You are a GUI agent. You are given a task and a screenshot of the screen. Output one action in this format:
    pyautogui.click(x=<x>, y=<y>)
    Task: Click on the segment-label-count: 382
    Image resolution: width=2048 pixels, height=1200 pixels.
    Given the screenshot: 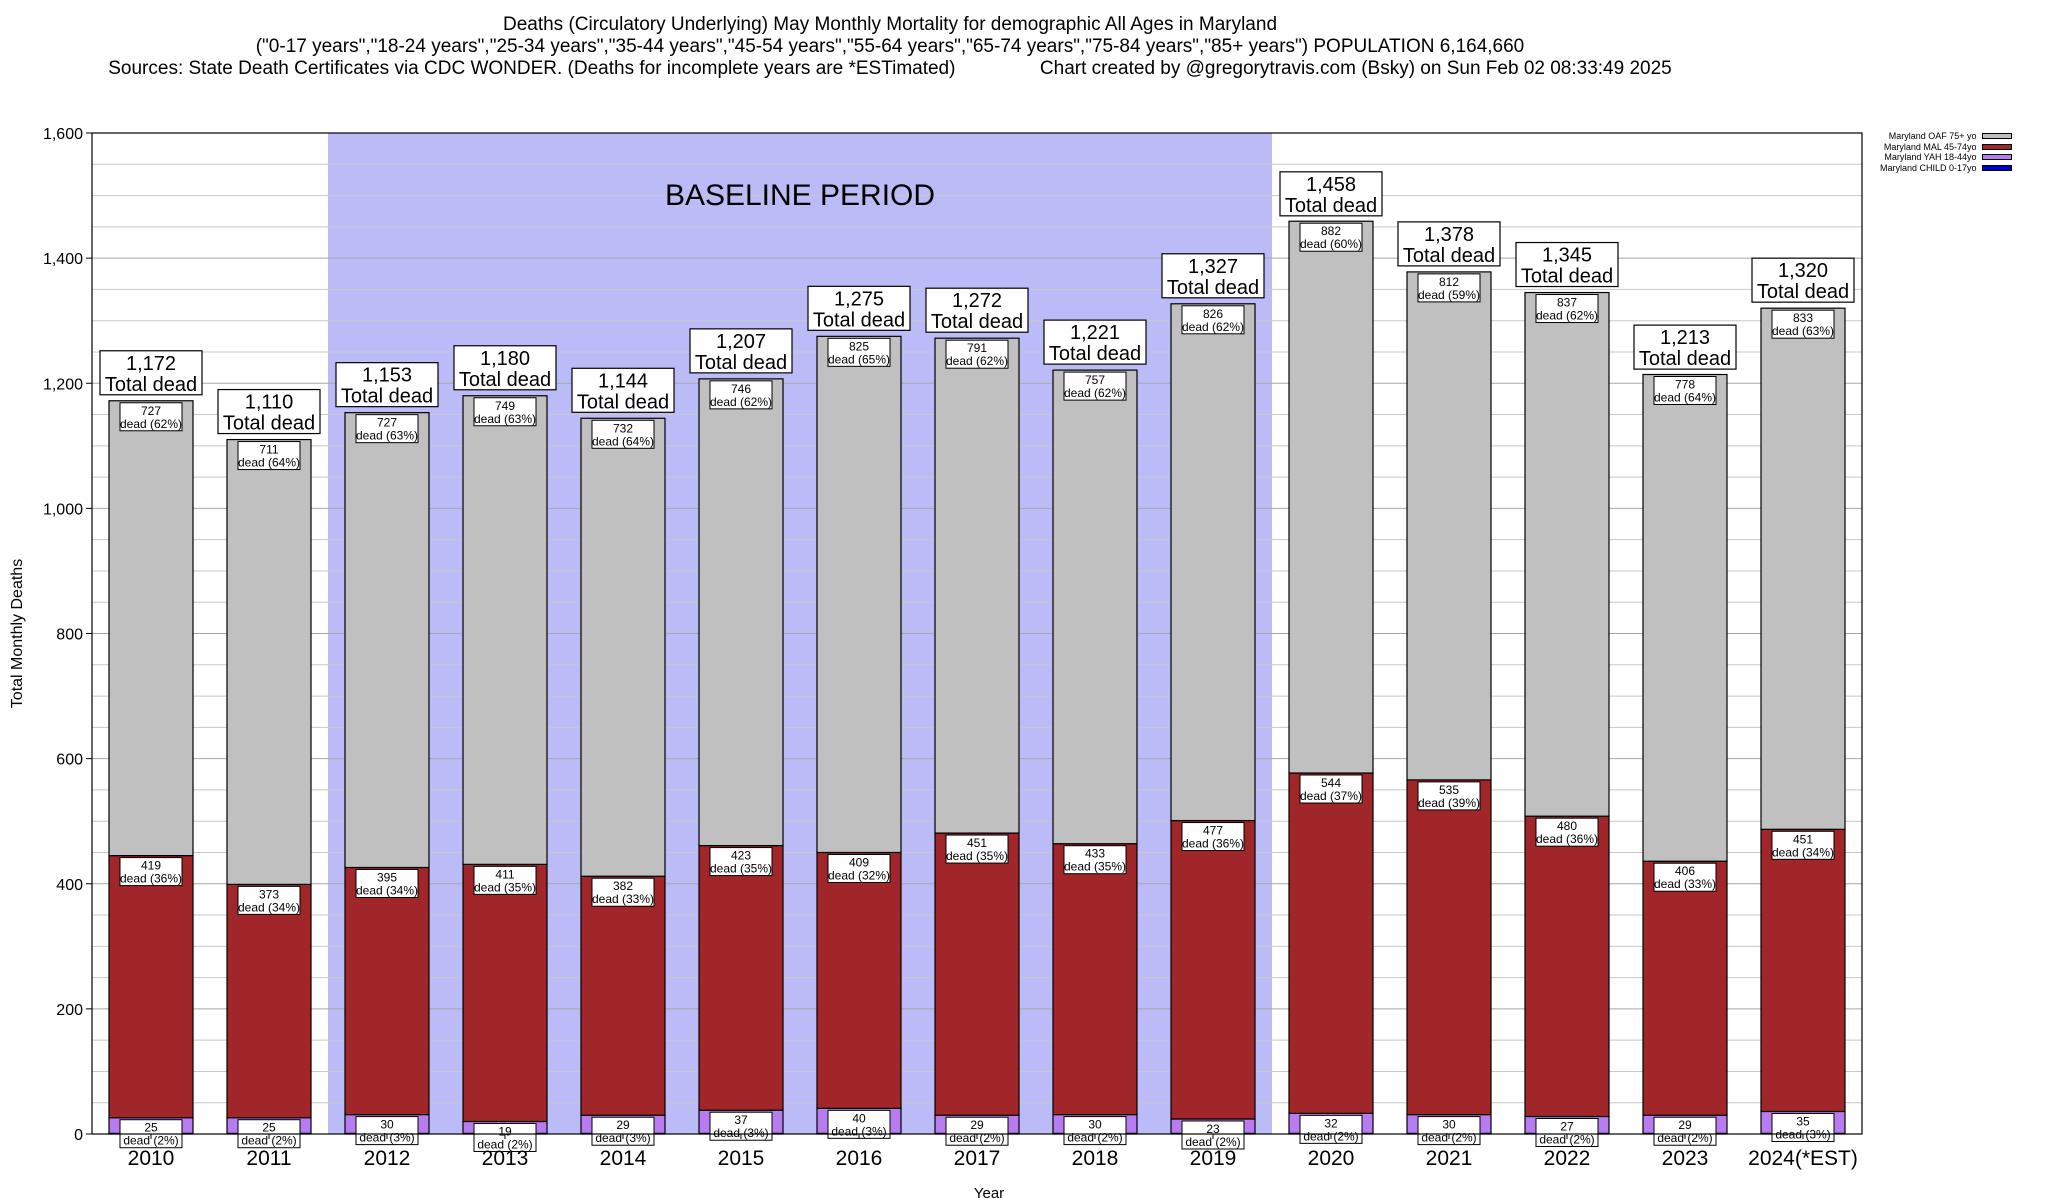 What is the action you would take?
    pyautogui.click(x=623, y=886)
    